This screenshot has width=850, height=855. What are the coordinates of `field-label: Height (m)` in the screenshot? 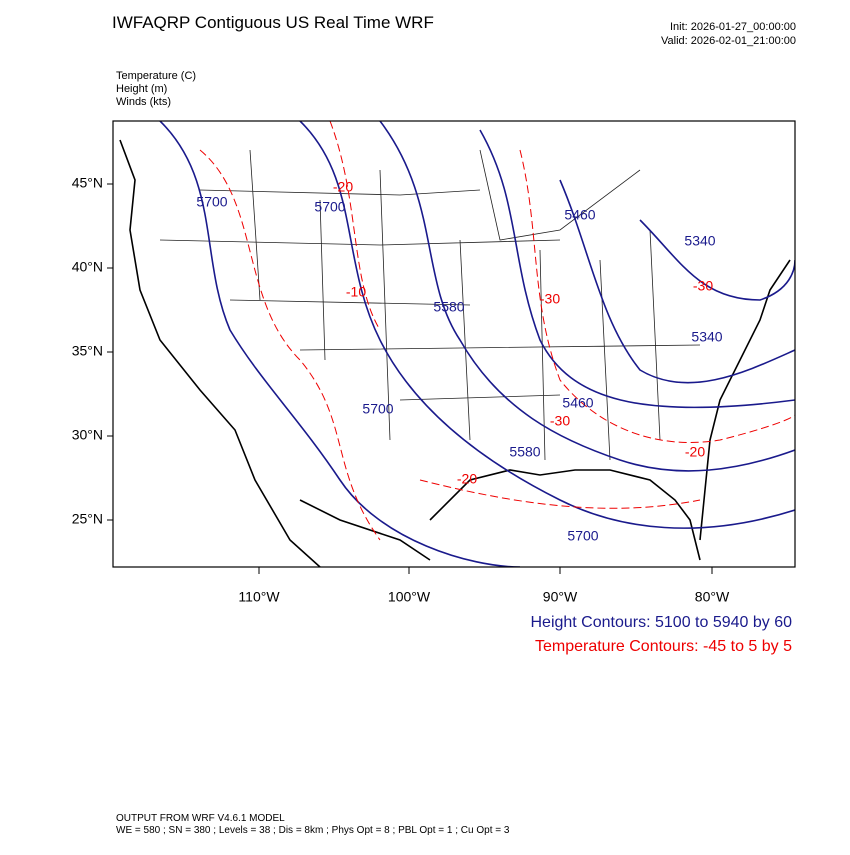 It's located at (141, 89).